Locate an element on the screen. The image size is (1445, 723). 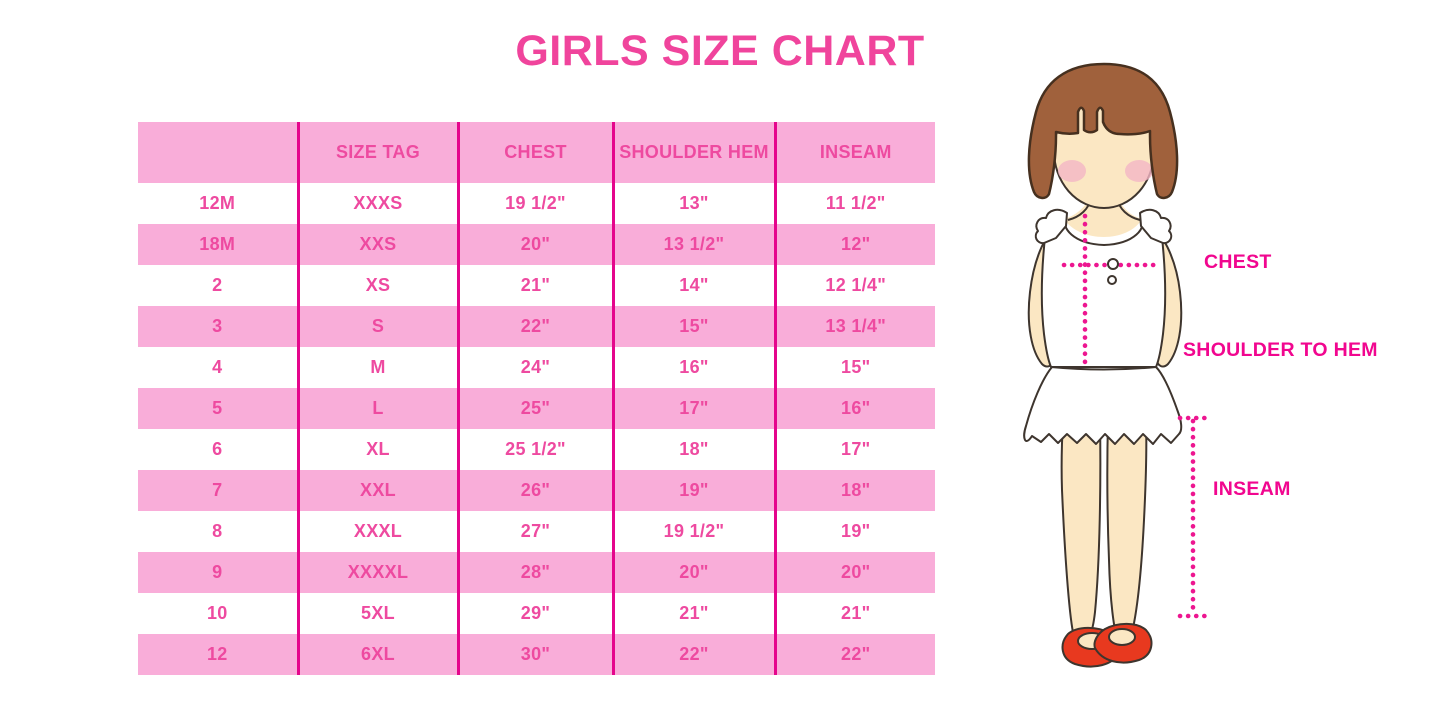
size-cell: 18M is located at coordinates (218, 244).